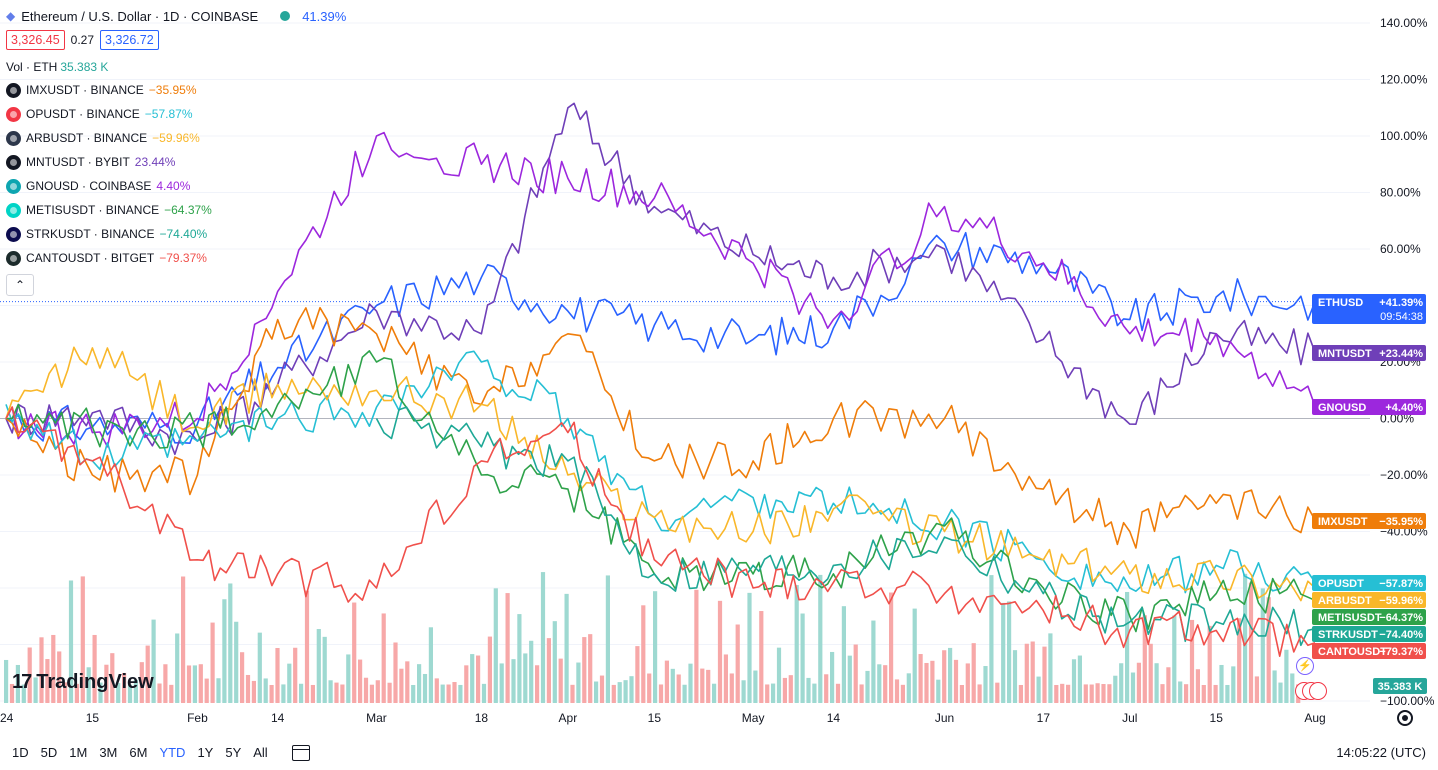 The width and height of the screenshot is (1438, 770). I want to click on range-button-3m: 3M, so click(108, 752).